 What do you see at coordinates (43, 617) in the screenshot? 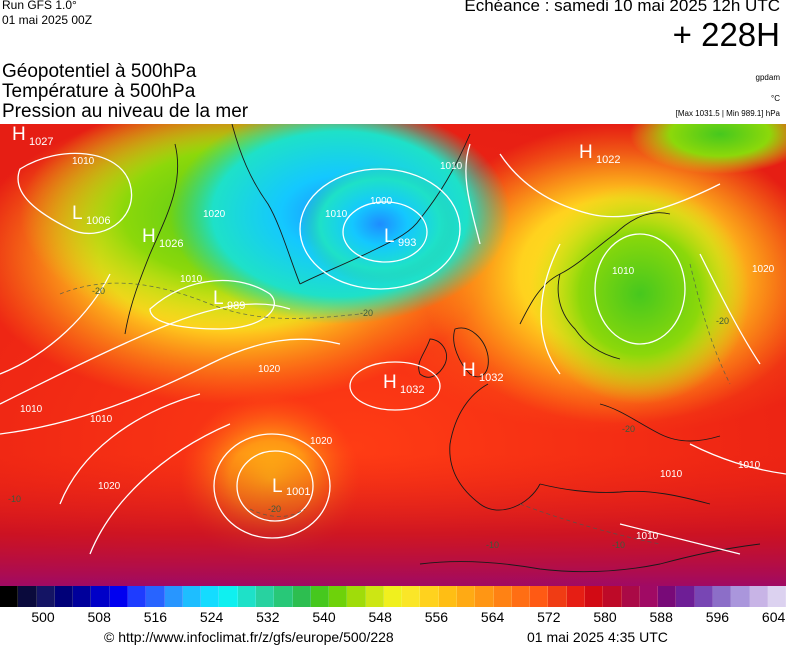
I see `colorbar-tick-label: 500` at bounding box center [43, 617].